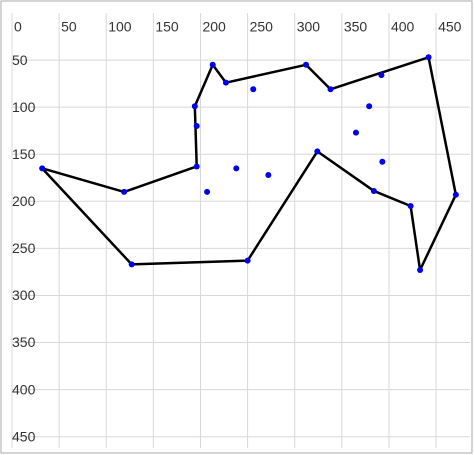 This screenshot has width=474, height=455. Describe the element at coordinates (309, 27) in the screenshot. I see `x-tick-label: 300` at that location.